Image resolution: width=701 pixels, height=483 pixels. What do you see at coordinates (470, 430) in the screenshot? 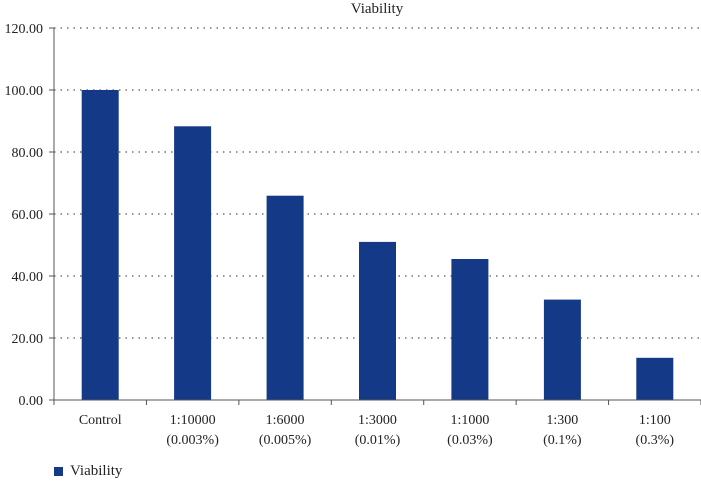
I see `x-tick-label: 1:1000 (0.03%)` at bounding box center [470, 430].